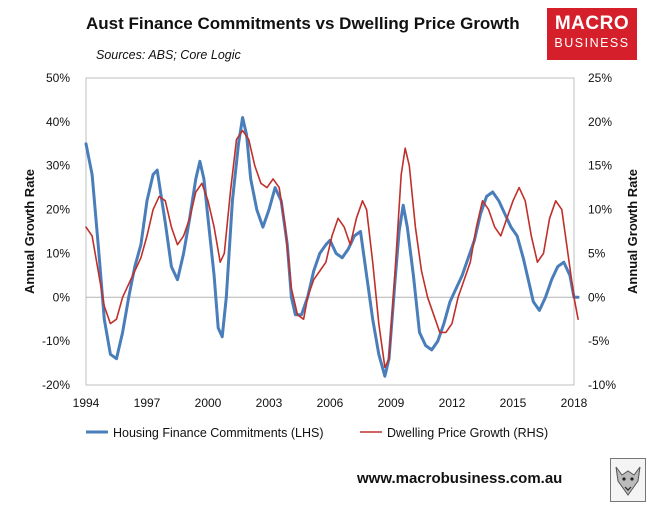  What do you see at coordinates (452, 403) in the screenshot?
I see `x-tick-label: 2012` at bounding box center [452, 403].